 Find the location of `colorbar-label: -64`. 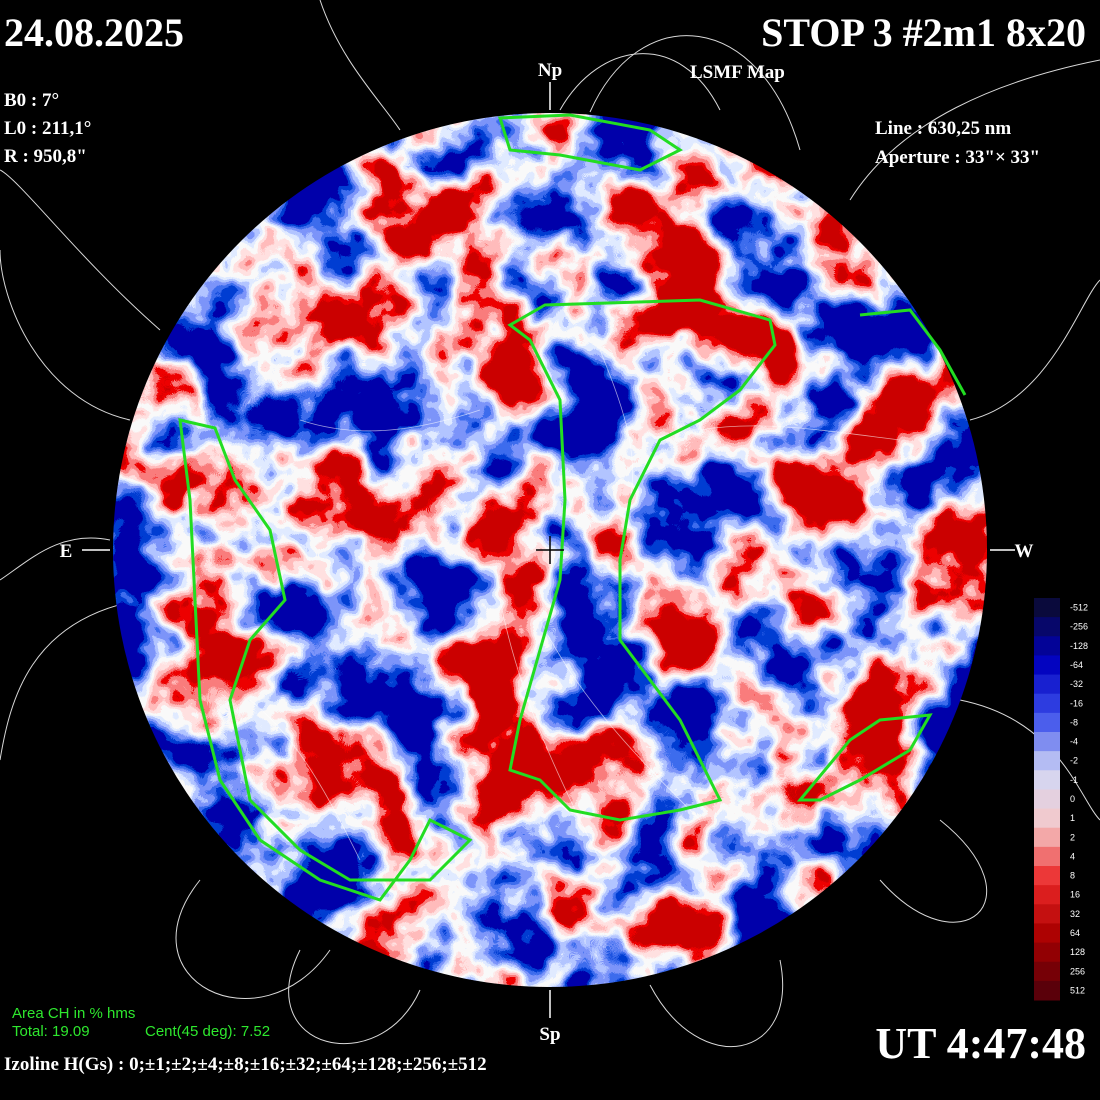

colorbar-label: -64 is located at coordinates (1076, 665).